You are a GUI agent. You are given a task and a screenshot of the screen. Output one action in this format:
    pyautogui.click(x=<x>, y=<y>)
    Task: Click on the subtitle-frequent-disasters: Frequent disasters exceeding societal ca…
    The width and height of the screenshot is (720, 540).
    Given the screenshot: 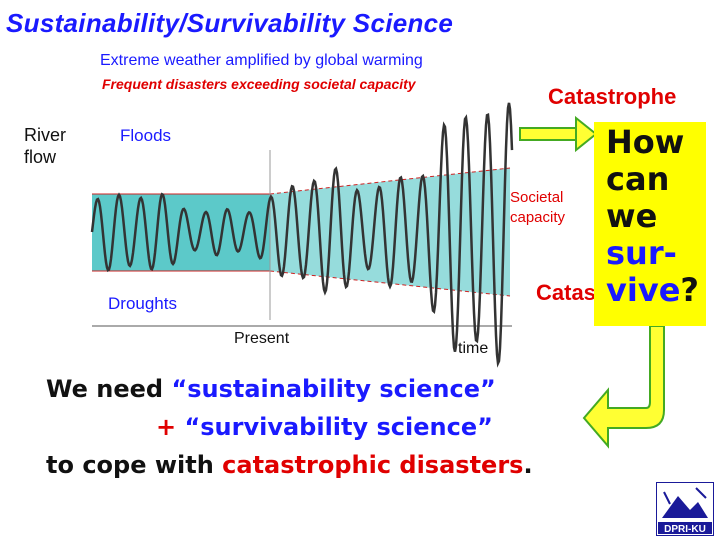 What is the action you would take?
    pyautogui.click(x=259, y=84)
    